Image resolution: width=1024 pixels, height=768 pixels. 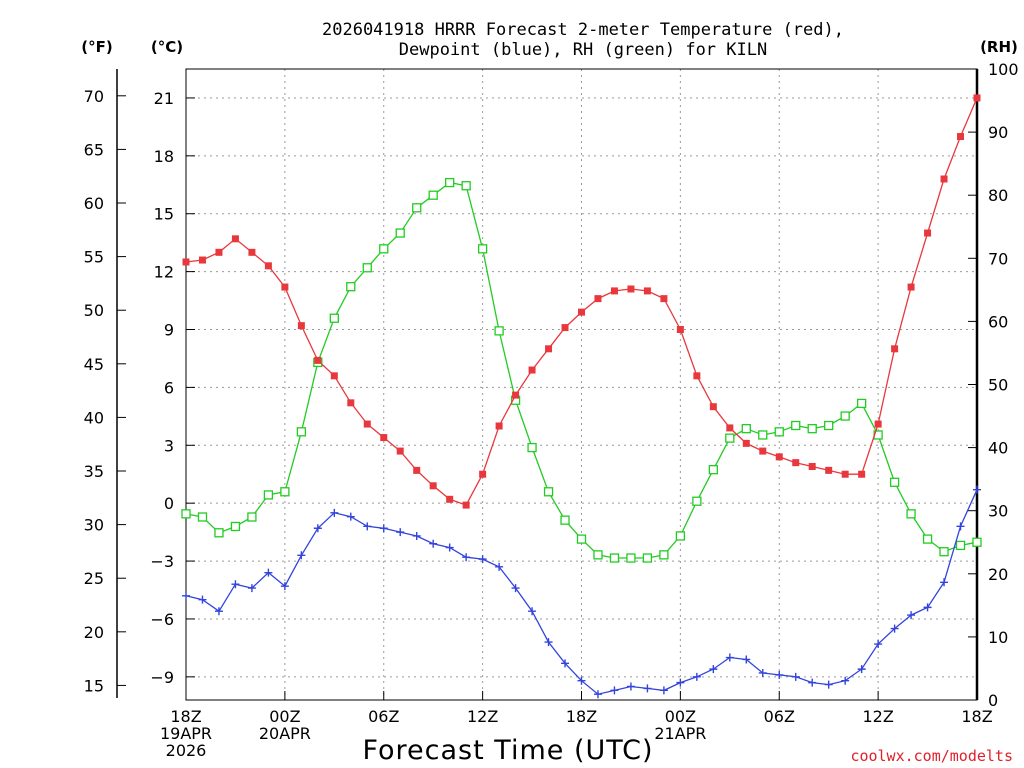 I want to click on fahrenheit-tick-label: 40, so click(x=94, y=417).